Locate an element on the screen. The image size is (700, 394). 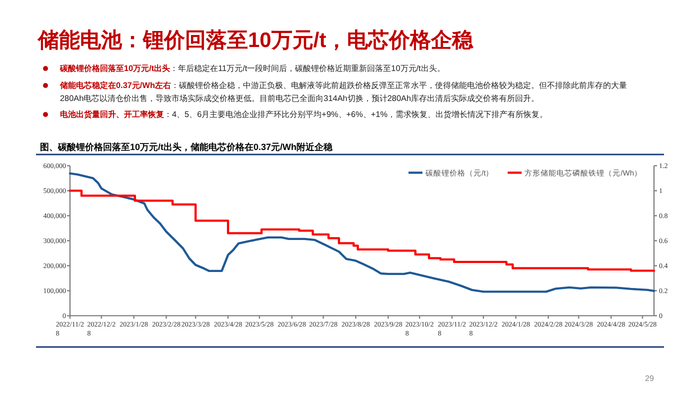
text: 碳酸锂价格回落至10万元/t出头：年后稳定在11万元/t一段时间后，碳酸锂价格近期重新回落至10万元/t出头。 is located at coordinates (253, 69).